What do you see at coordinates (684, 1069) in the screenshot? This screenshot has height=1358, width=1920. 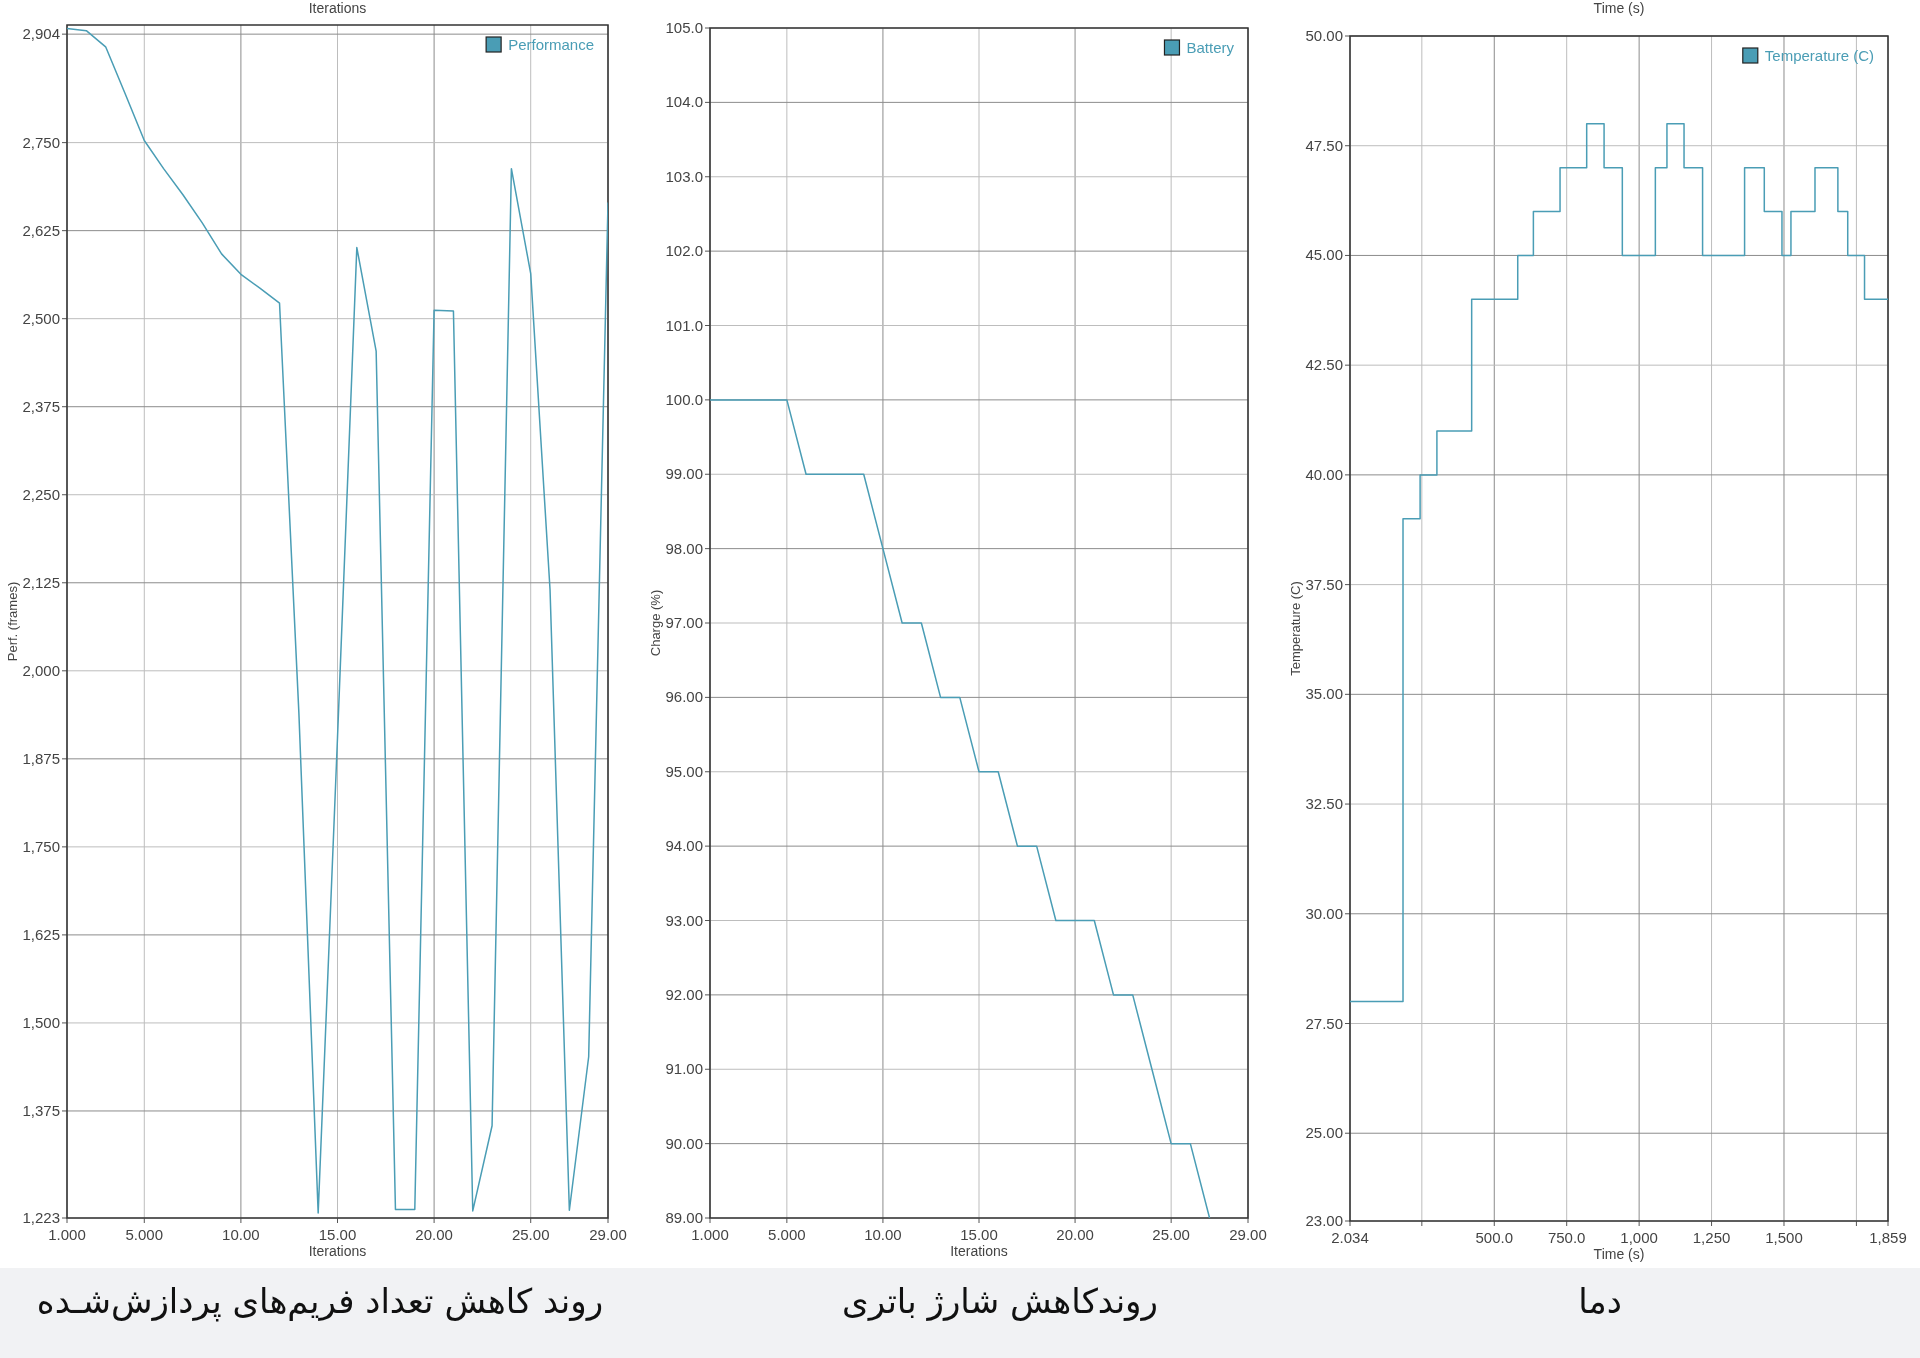 I see `y-tick-label: 91.00` at bounding box center [684, 1069].